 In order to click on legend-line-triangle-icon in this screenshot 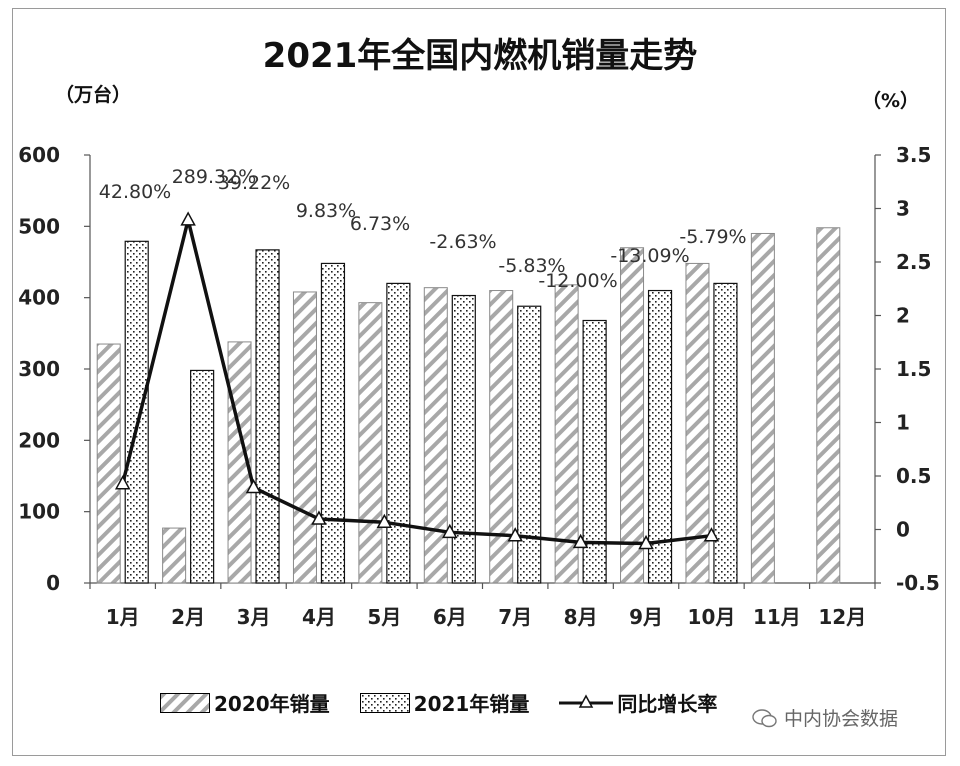, I will do `click(586, 700)`.